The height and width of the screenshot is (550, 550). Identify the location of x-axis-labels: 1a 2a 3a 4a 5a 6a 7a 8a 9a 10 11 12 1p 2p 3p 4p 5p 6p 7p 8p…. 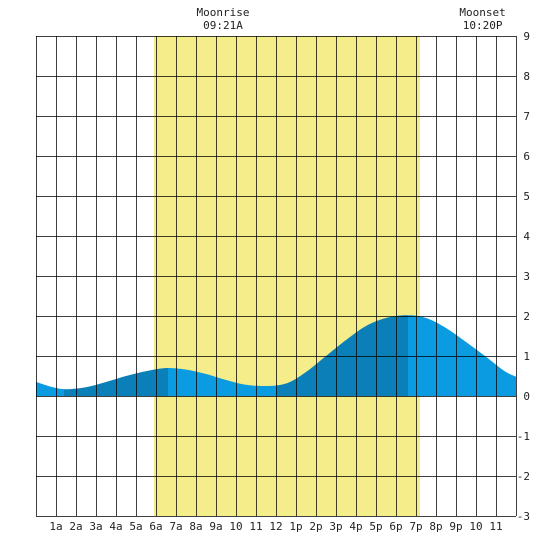
(275, 526).